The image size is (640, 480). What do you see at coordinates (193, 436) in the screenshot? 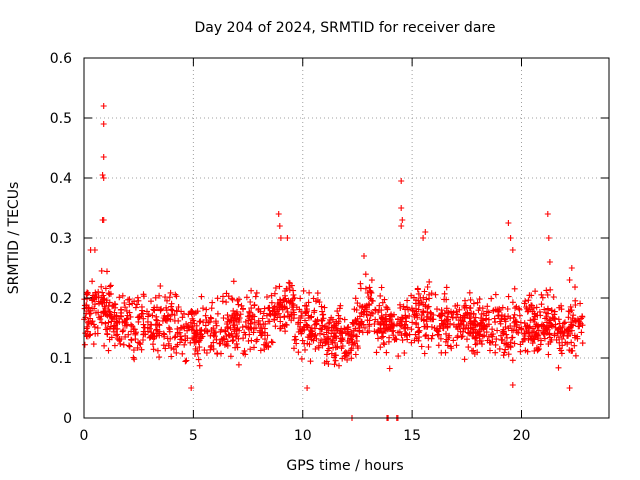
I see `x-tick-label: 5` at bounding box center [193, 436].